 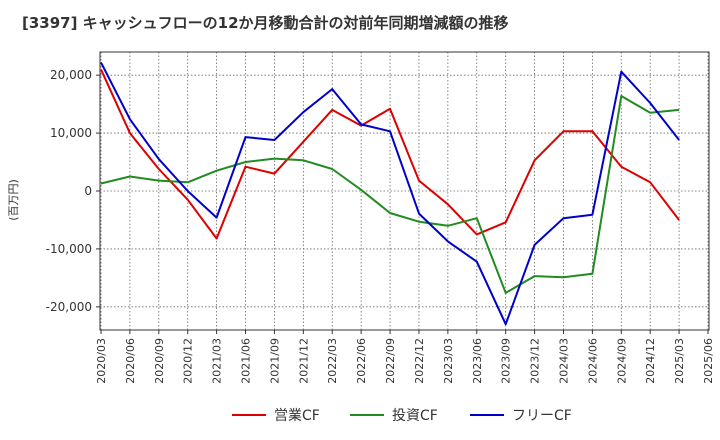 What do you see at coordinates (477, 361) in the screenshot?
I see `x-tick-label: 2023/06` at bounding box center [477, 361].